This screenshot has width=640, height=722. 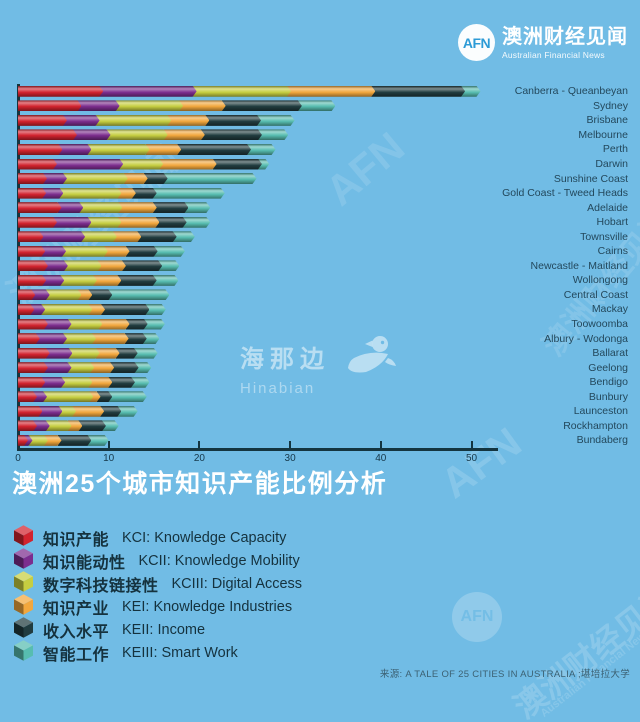 What do you see at coordinates (612, 221) in the screenshot?
I see `city-label: Hobart` at bounding box center [612, 221].